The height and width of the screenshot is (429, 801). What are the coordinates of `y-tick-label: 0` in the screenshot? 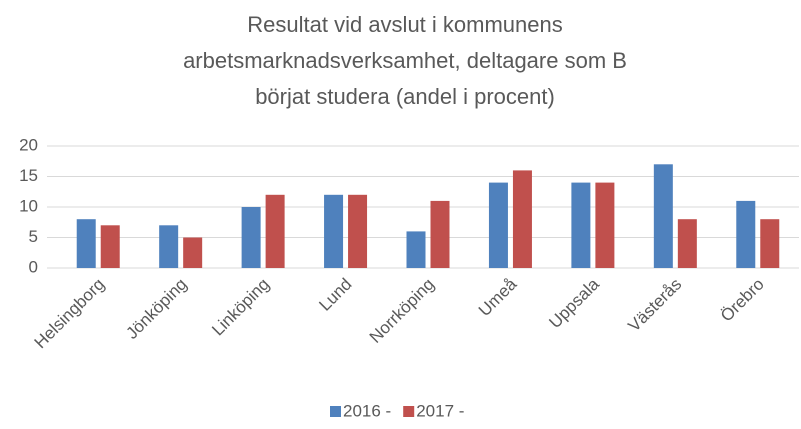 It's located at (33, 266).